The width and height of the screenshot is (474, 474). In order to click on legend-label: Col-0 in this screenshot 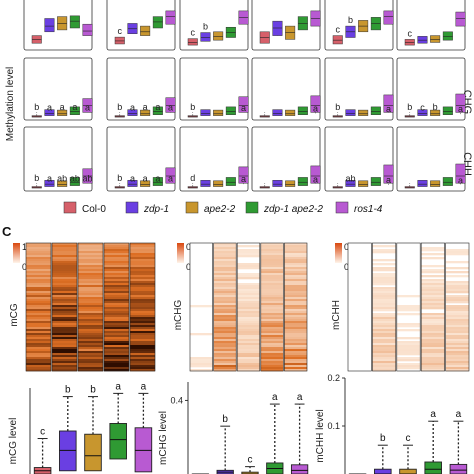, I will do `click(94, 209)`.